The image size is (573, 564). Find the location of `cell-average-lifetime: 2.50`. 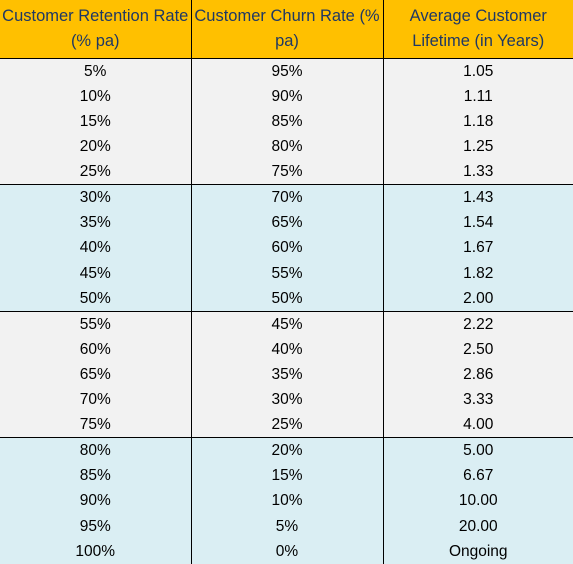

cell-average-lifetime: 2.50 is located at coordinates (477, 349).